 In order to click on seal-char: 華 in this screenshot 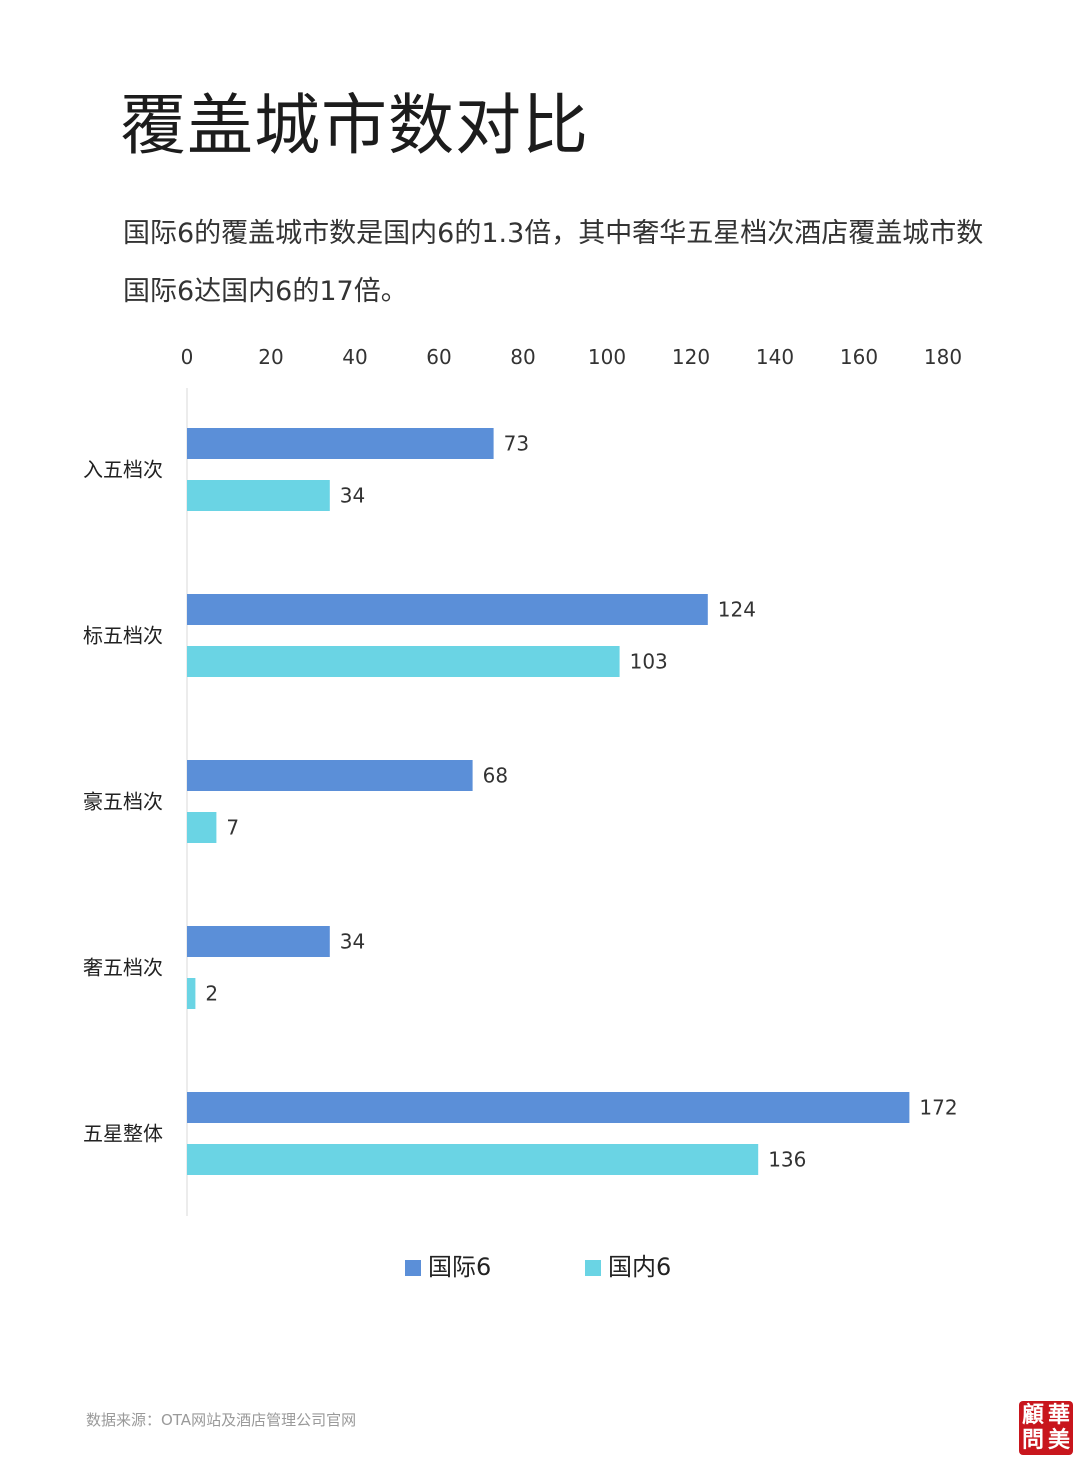, I will do `click(1059, 1415)`.